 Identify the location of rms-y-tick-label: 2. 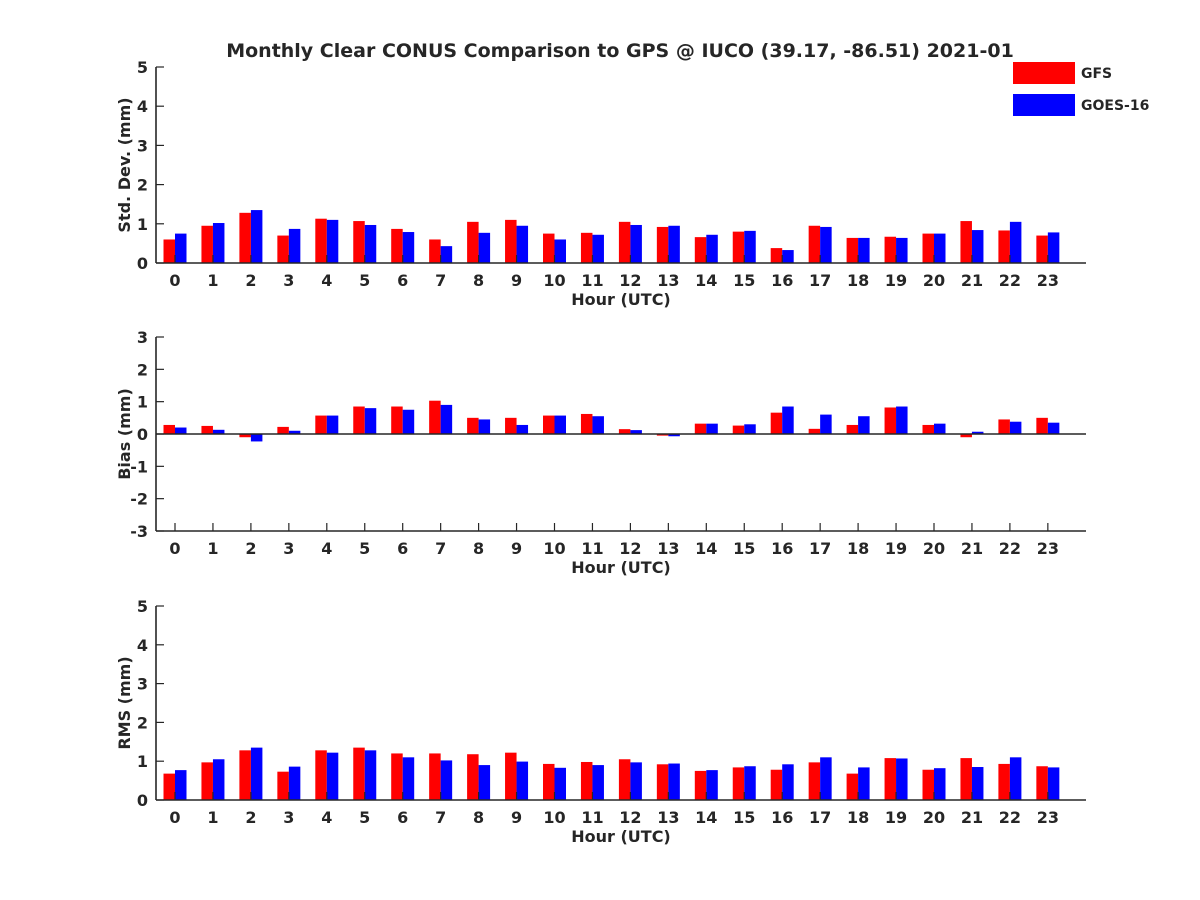
(142, 722).